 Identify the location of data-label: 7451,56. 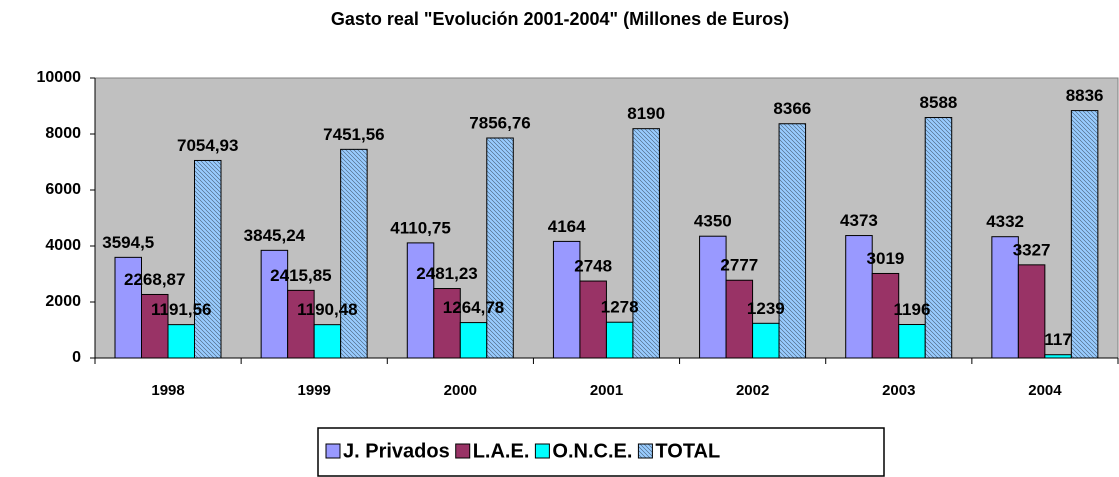
(353, 134).